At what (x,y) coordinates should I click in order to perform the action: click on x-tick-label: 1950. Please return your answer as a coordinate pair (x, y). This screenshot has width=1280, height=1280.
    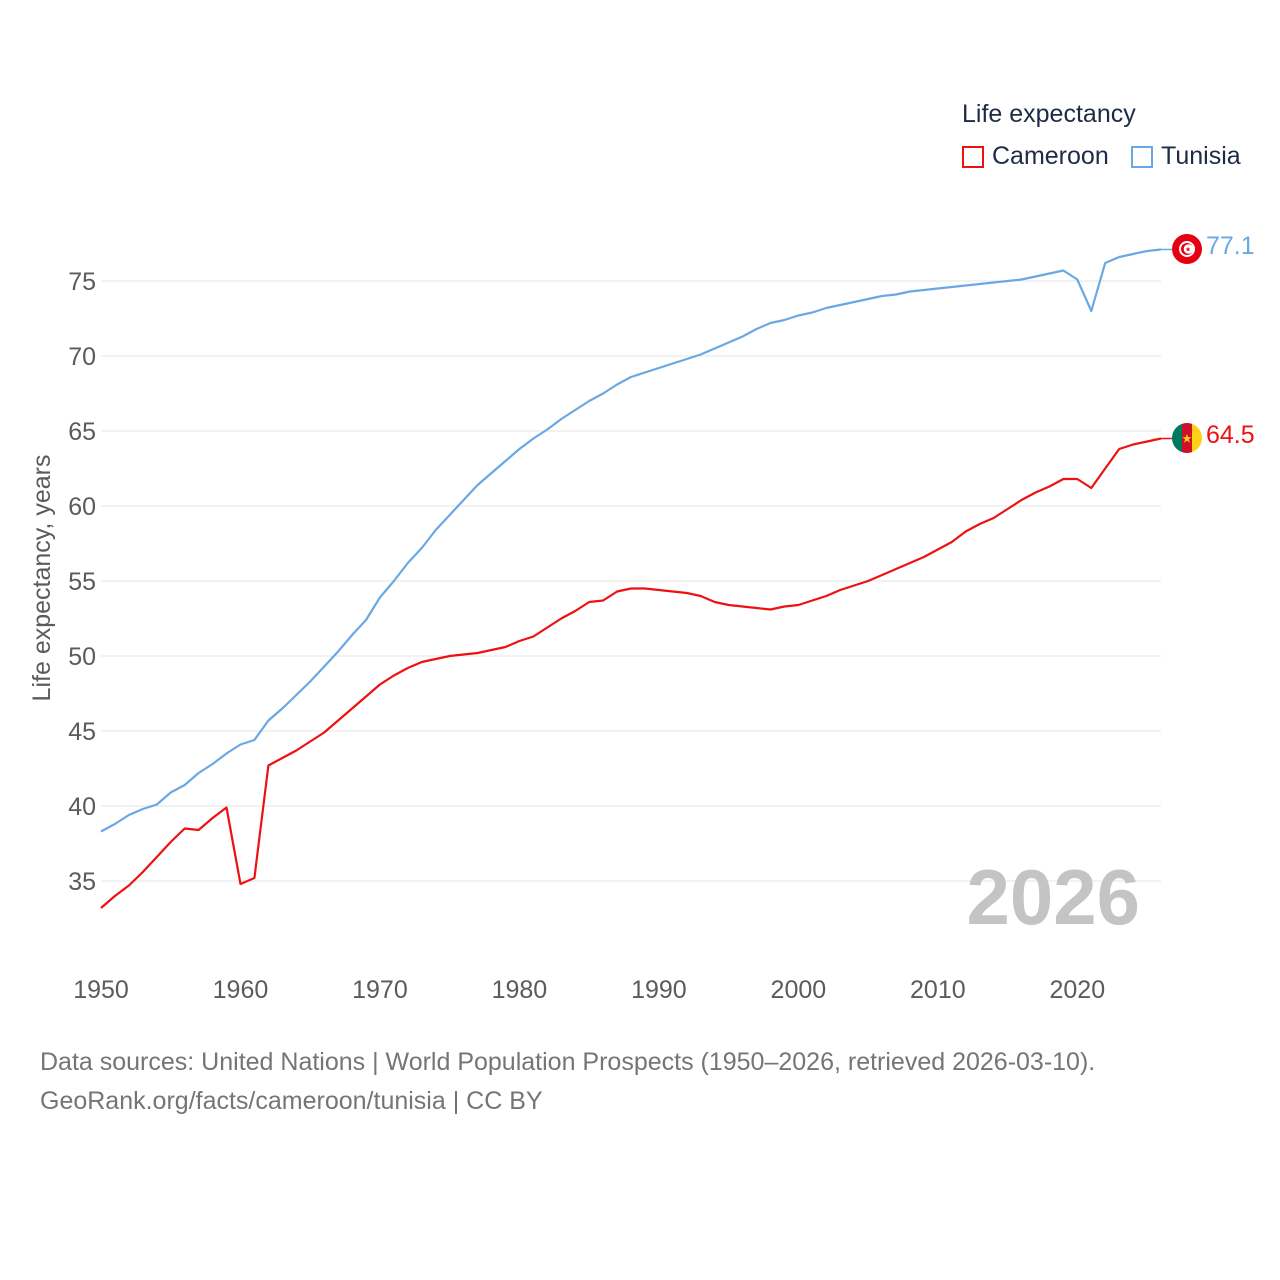
    Looking at the image, I should click on (101, 990).